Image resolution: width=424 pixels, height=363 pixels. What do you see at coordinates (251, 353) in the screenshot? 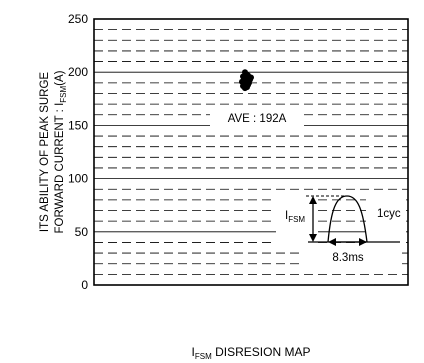
I see `chart-caption: IFSM DISRESION MAP` at bounding box center [251, 353].